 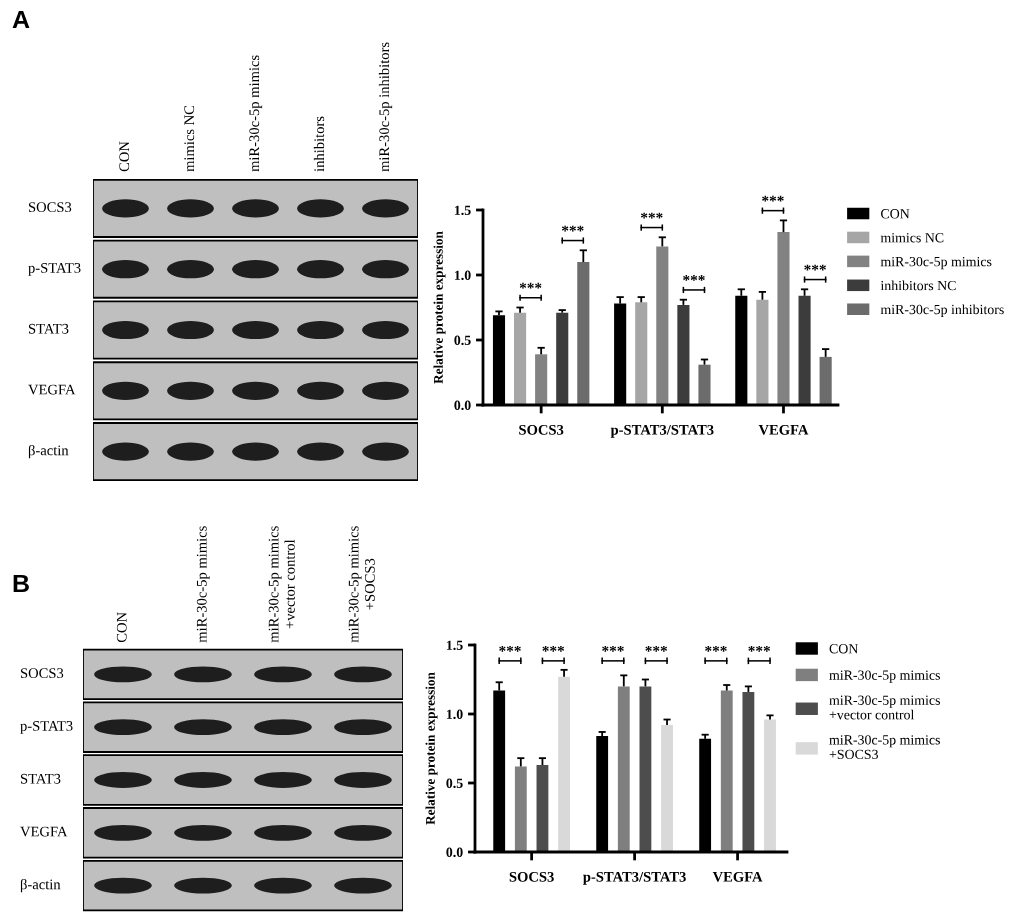 What do you see at coordinates (319, 144) in the screenshot?
I see `category-label: inhibitors` at bounding box center [319, 144].